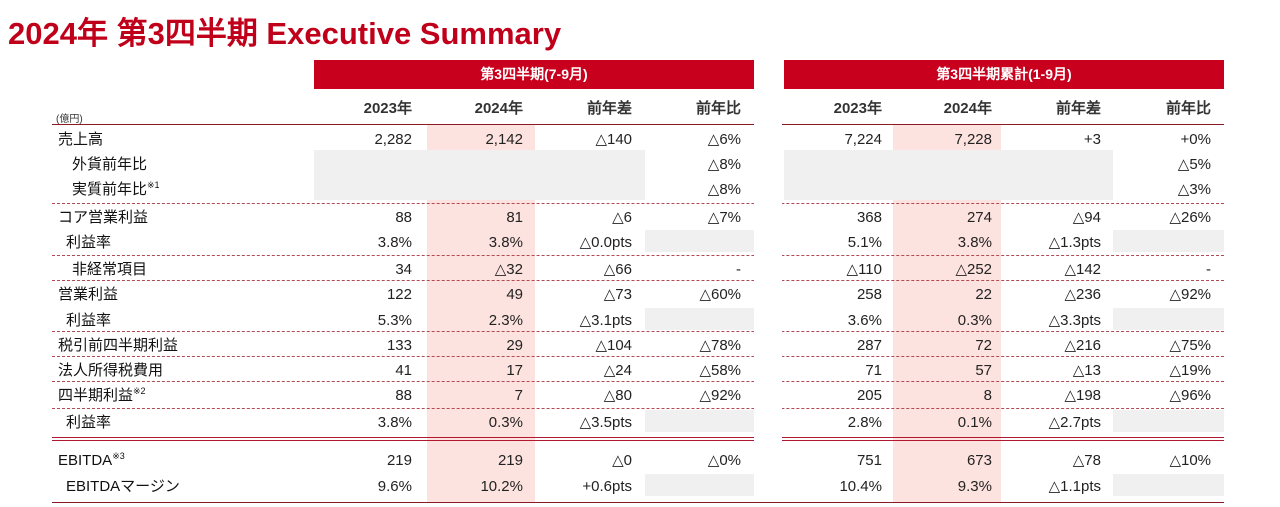  I want to click on table-row: 四半期利益※2 88 7 △80 △92% 205 8 △198 △96%, so click(640, 395).